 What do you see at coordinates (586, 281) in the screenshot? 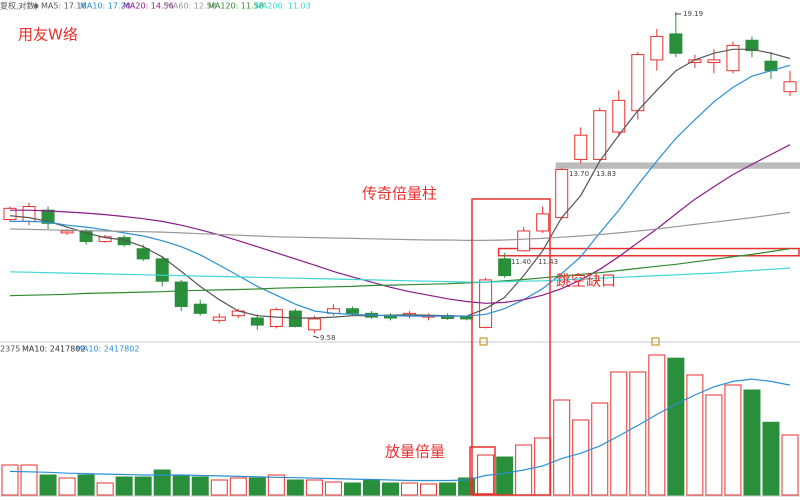
I see `annotation: 跳空缺口` at bounding box center [586, 281].